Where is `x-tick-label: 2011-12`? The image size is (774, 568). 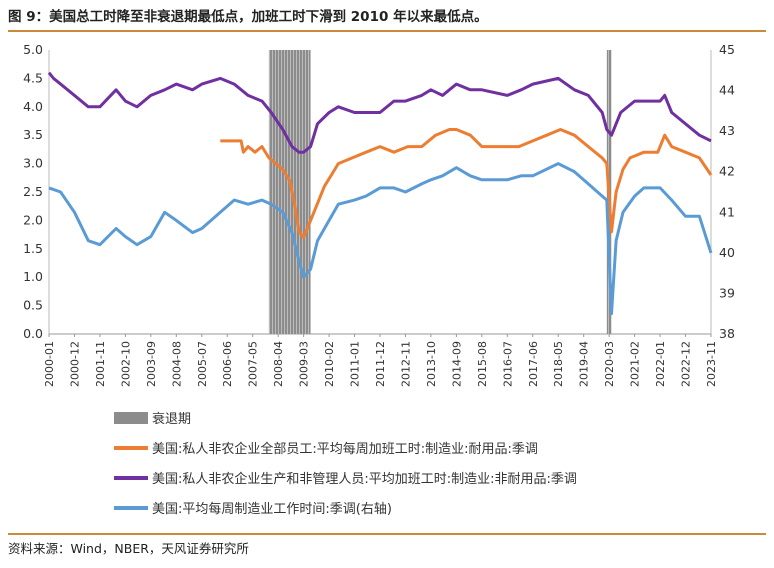 x-tick-label: 2011-12 is located at coordinates (380, 364).